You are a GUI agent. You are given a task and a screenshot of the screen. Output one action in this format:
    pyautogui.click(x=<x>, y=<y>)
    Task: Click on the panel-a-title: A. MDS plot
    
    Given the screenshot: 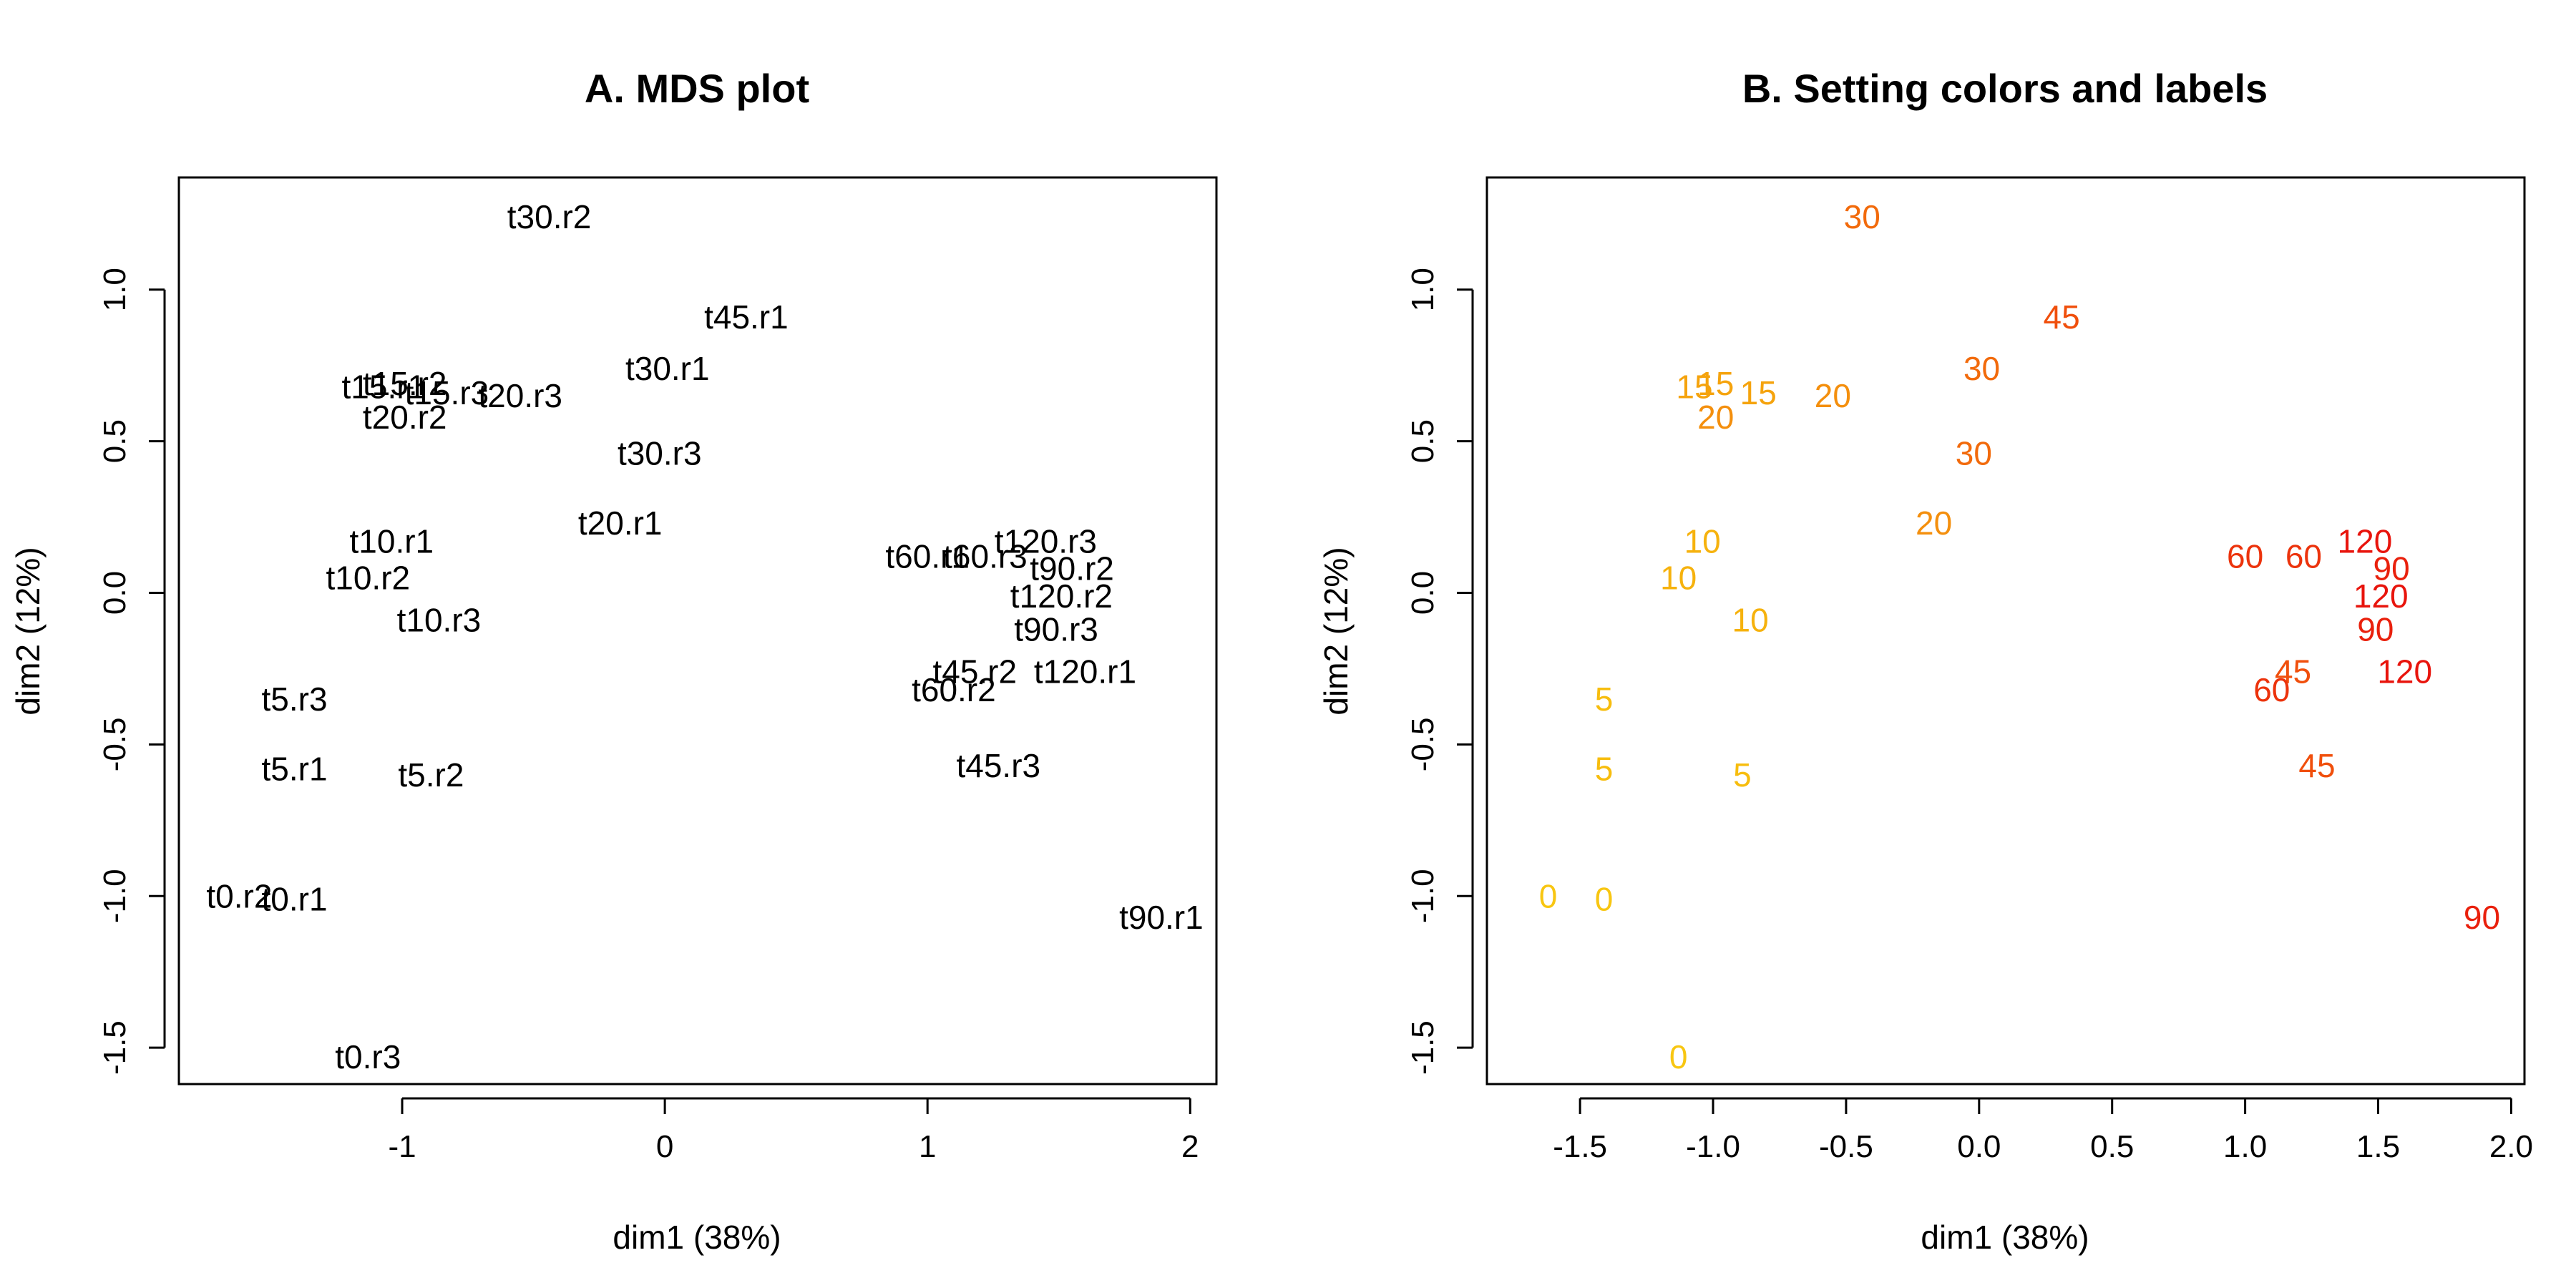 What is the action you would take?
    pyautogui.click(x=697, y=88)
    